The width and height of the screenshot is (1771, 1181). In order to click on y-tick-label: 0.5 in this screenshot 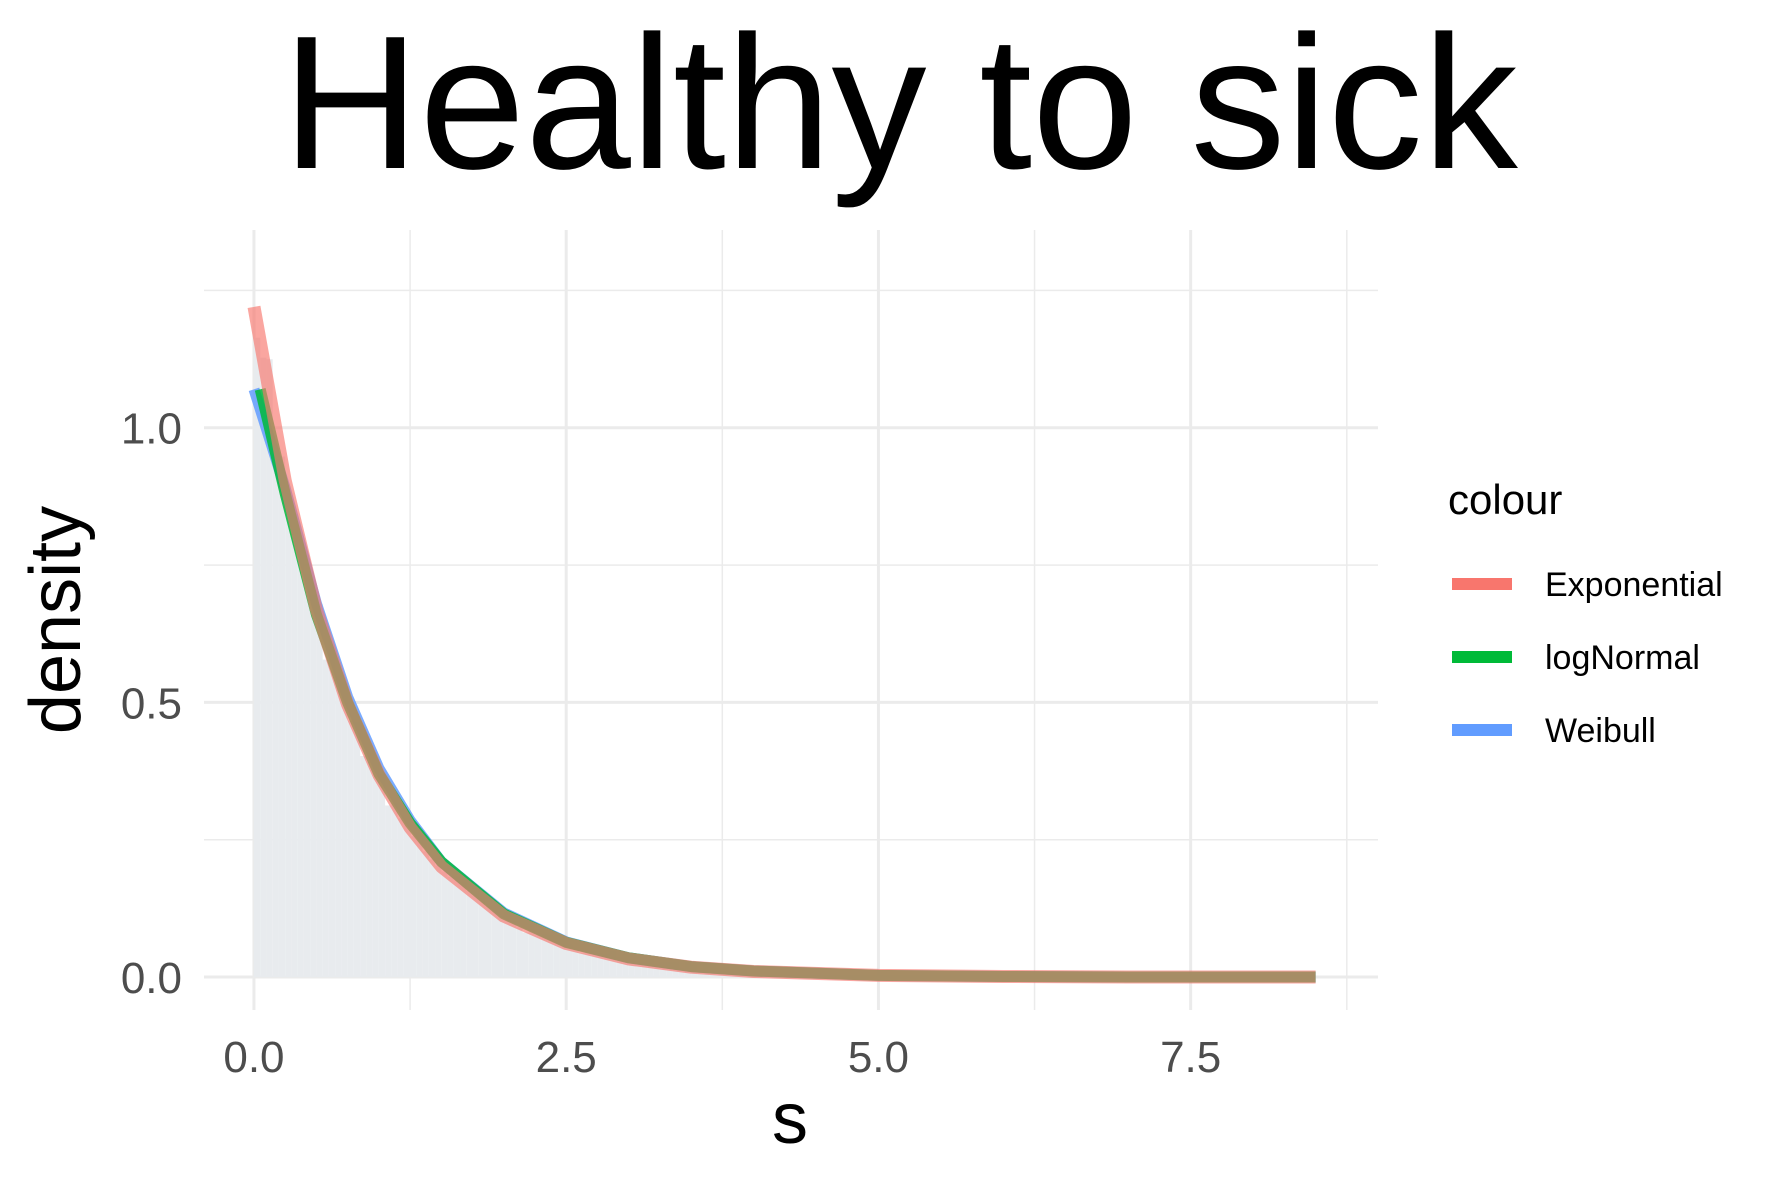, I will do `click(151, 703)`.